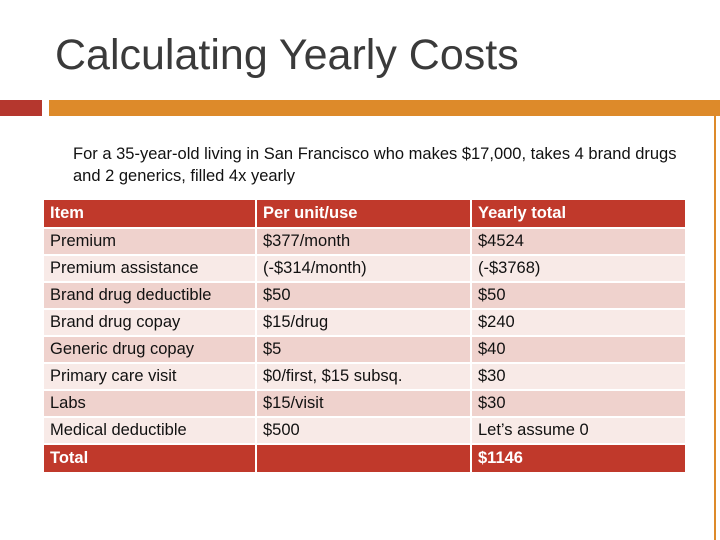 The width and height of the screenshot is (720, 540). I want to click on cell-per-unit: $377/month, so click(363, 241).